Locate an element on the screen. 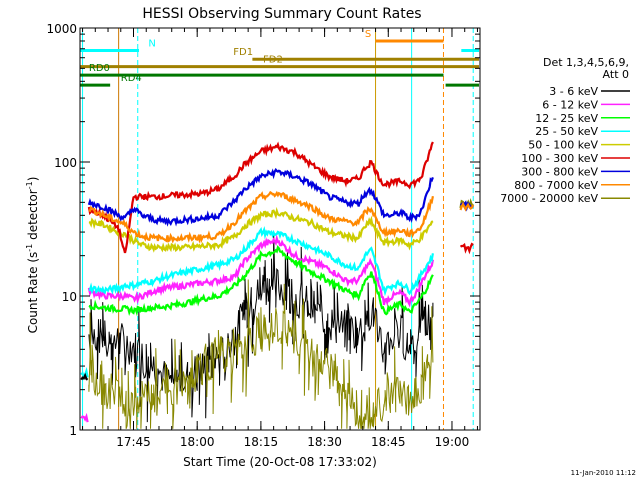 The image size is (640, 480). x-tick-label: 18:30 is located at coordinates (324, 442).